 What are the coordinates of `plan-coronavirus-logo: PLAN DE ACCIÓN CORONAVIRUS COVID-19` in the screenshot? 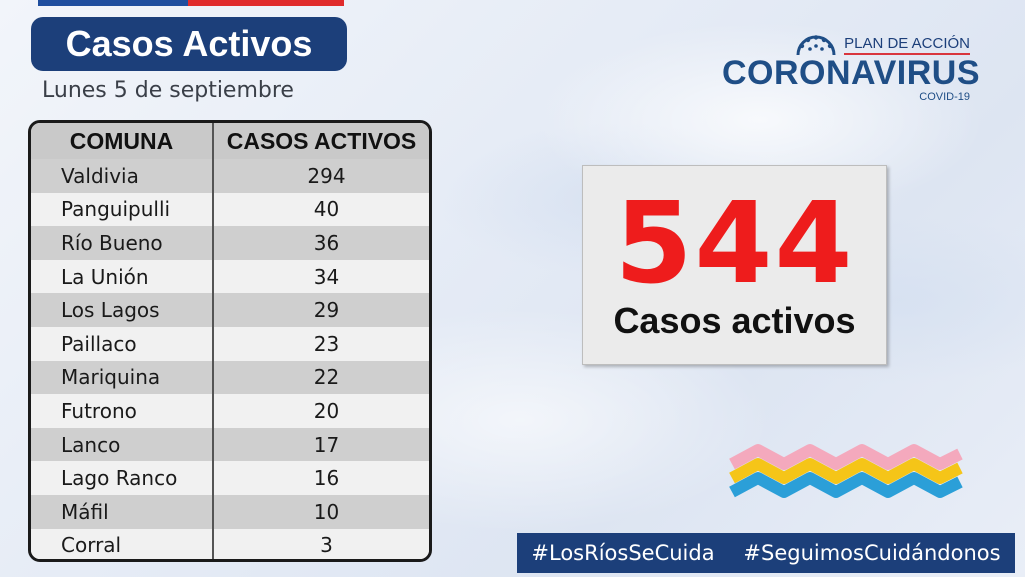 It's located at (851, 71).